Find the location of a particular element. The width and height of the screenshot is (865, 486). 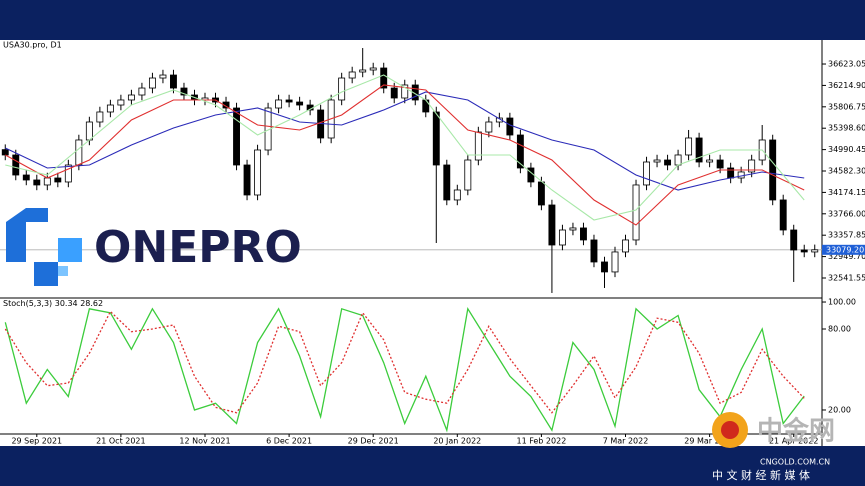

x-tick-label: 12 Nov 2021 is located at coordinates (204, 441).